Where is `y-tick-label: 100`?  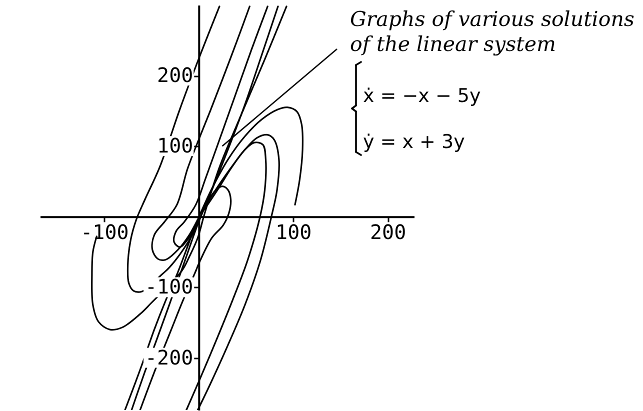 y-tick-label: 100 is located at coordinates (175, 146).